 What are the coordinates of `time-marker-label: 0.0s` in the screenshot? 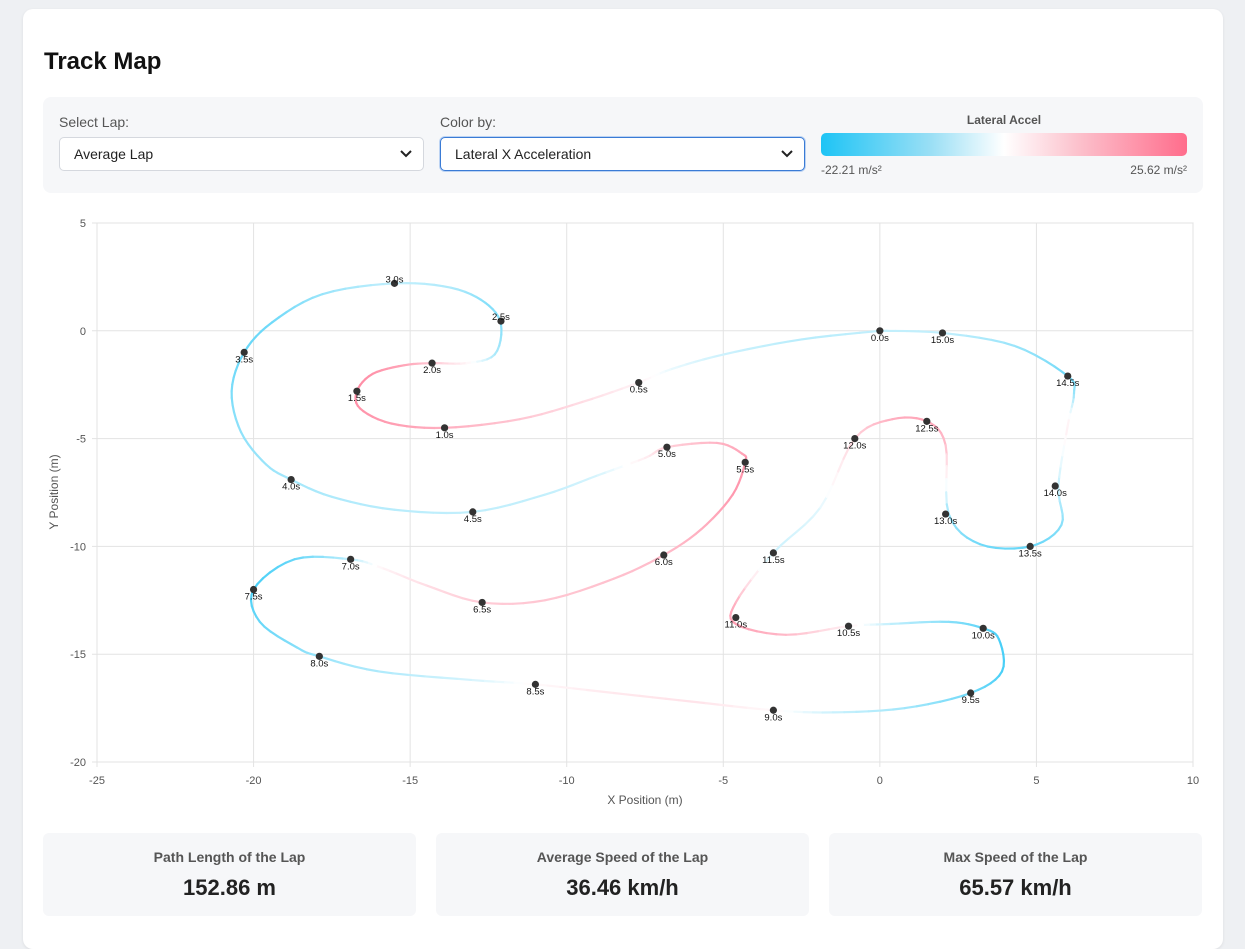 It's located at (880, 338).